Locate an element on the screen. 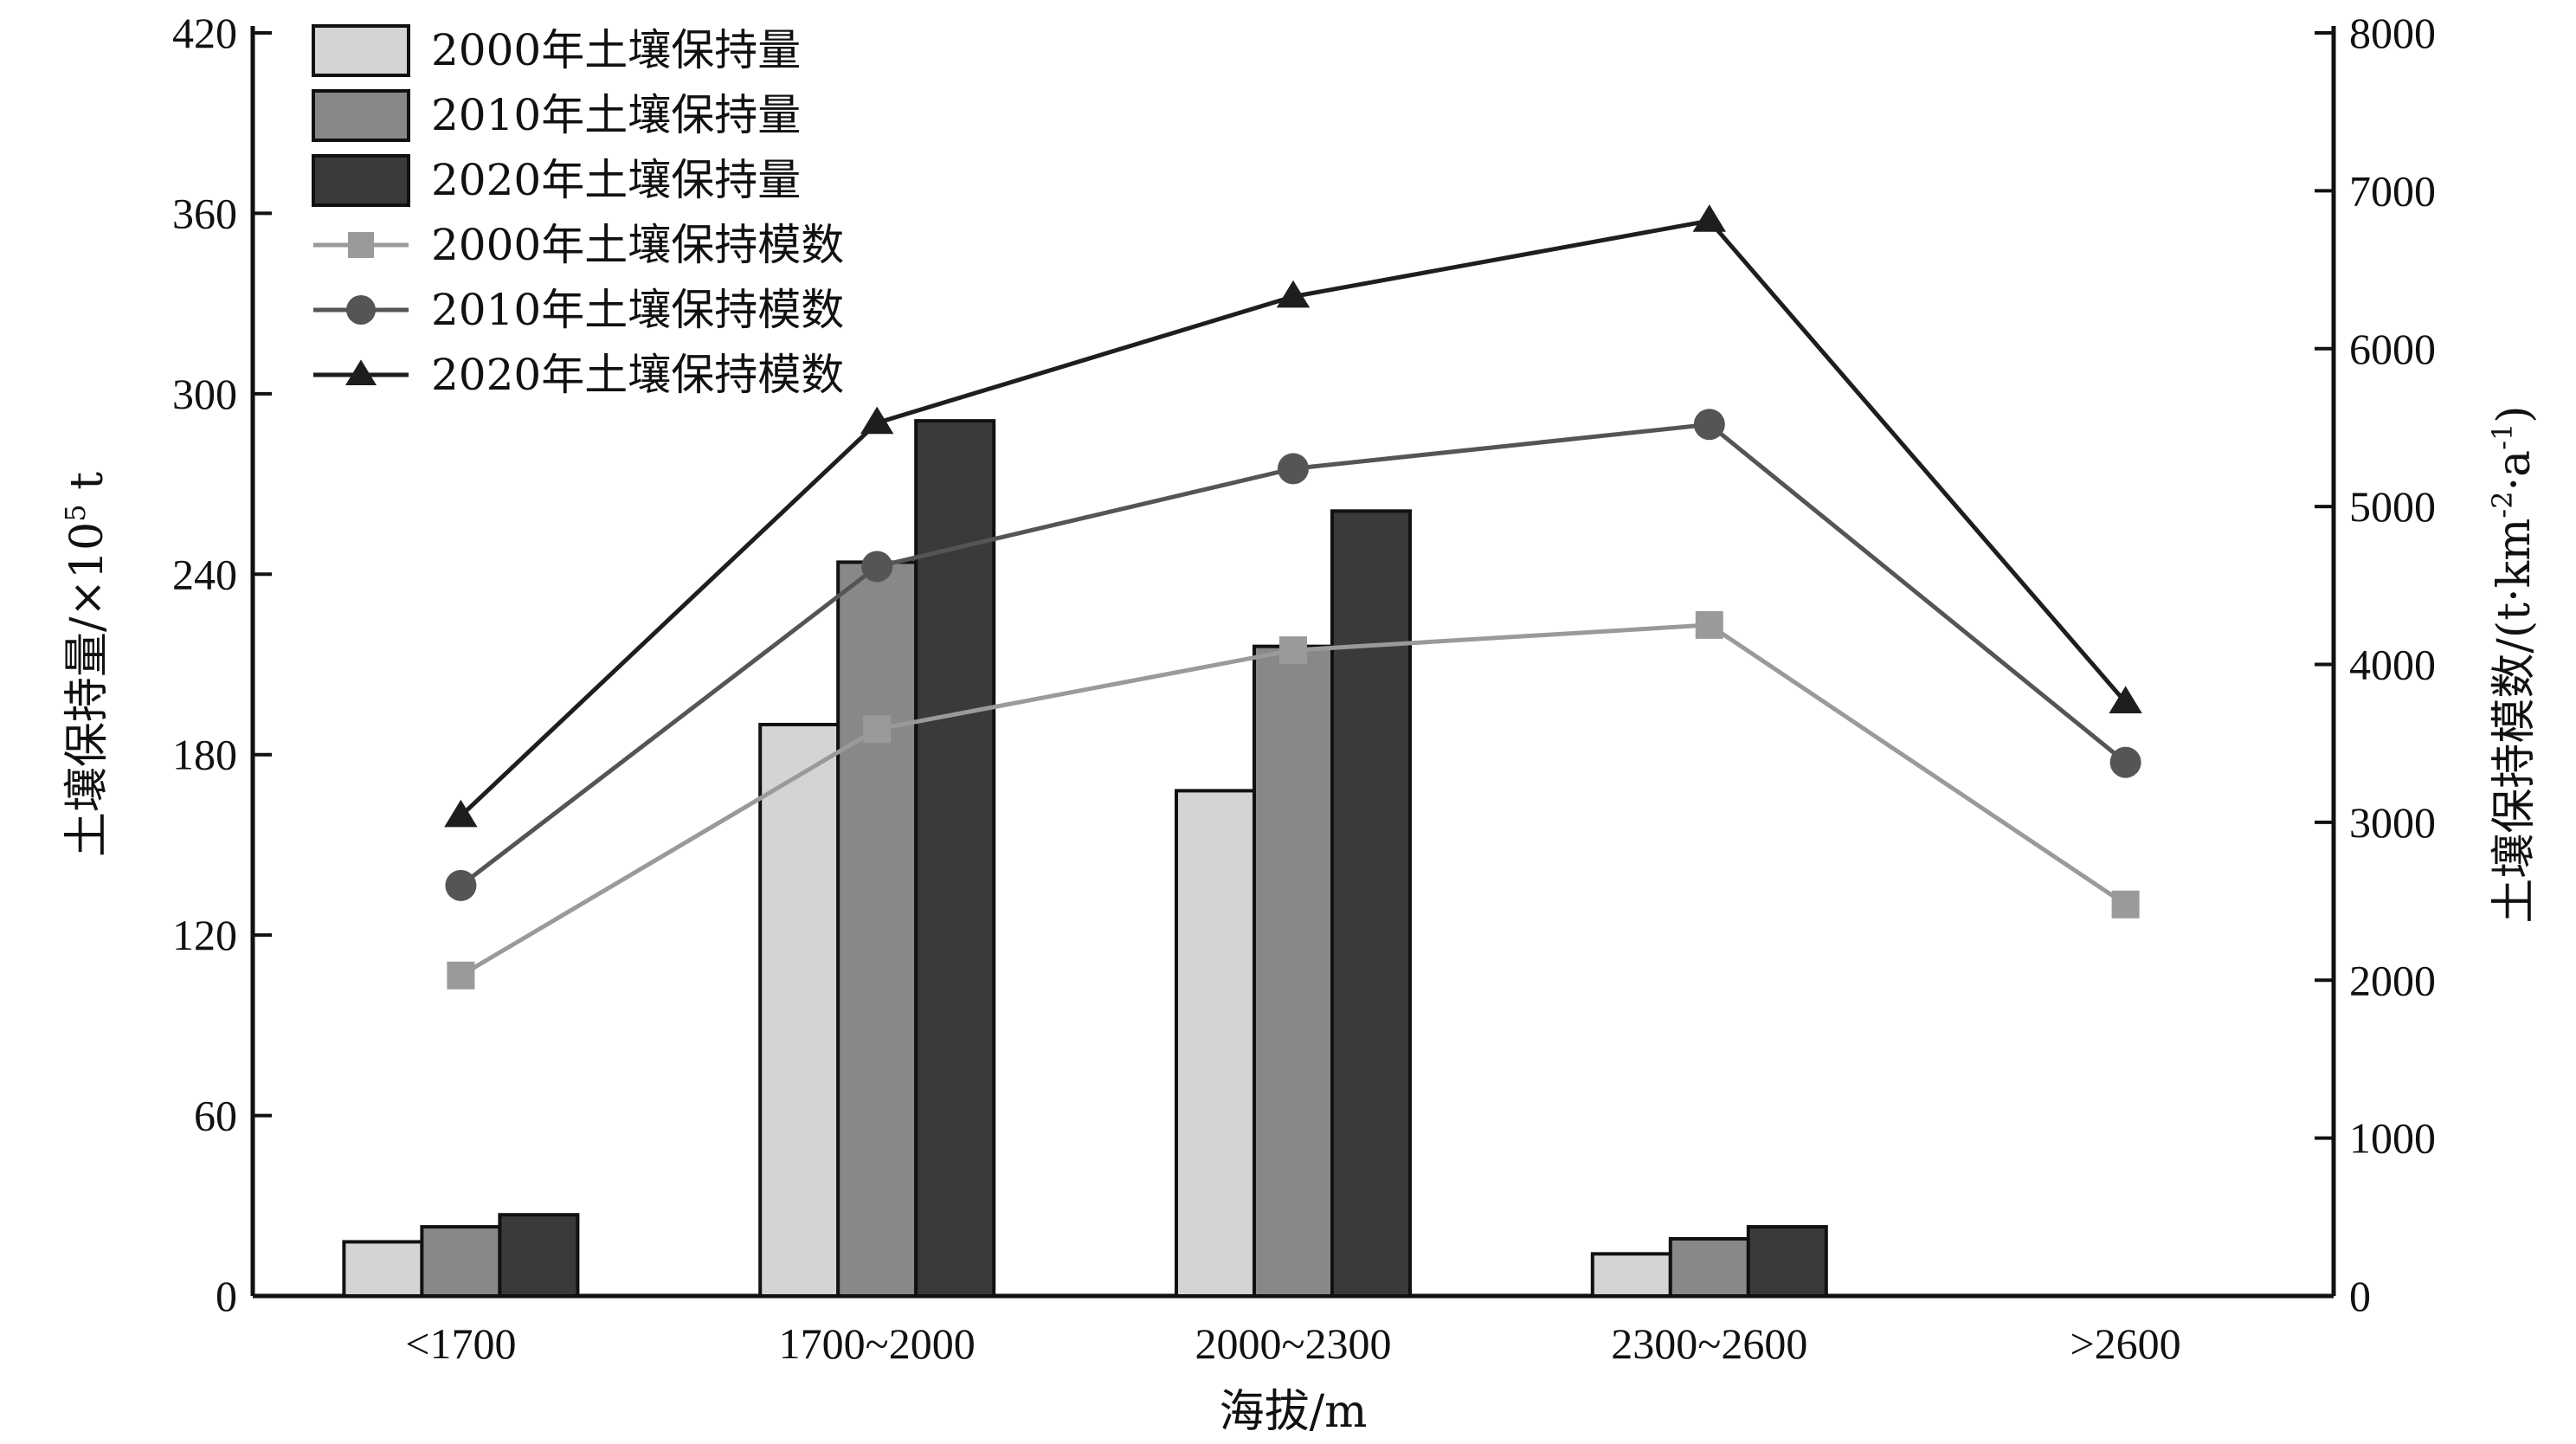 The image size is (2576, 1444). left-y-tick-label: 180 is located at coordinates (204, 755).